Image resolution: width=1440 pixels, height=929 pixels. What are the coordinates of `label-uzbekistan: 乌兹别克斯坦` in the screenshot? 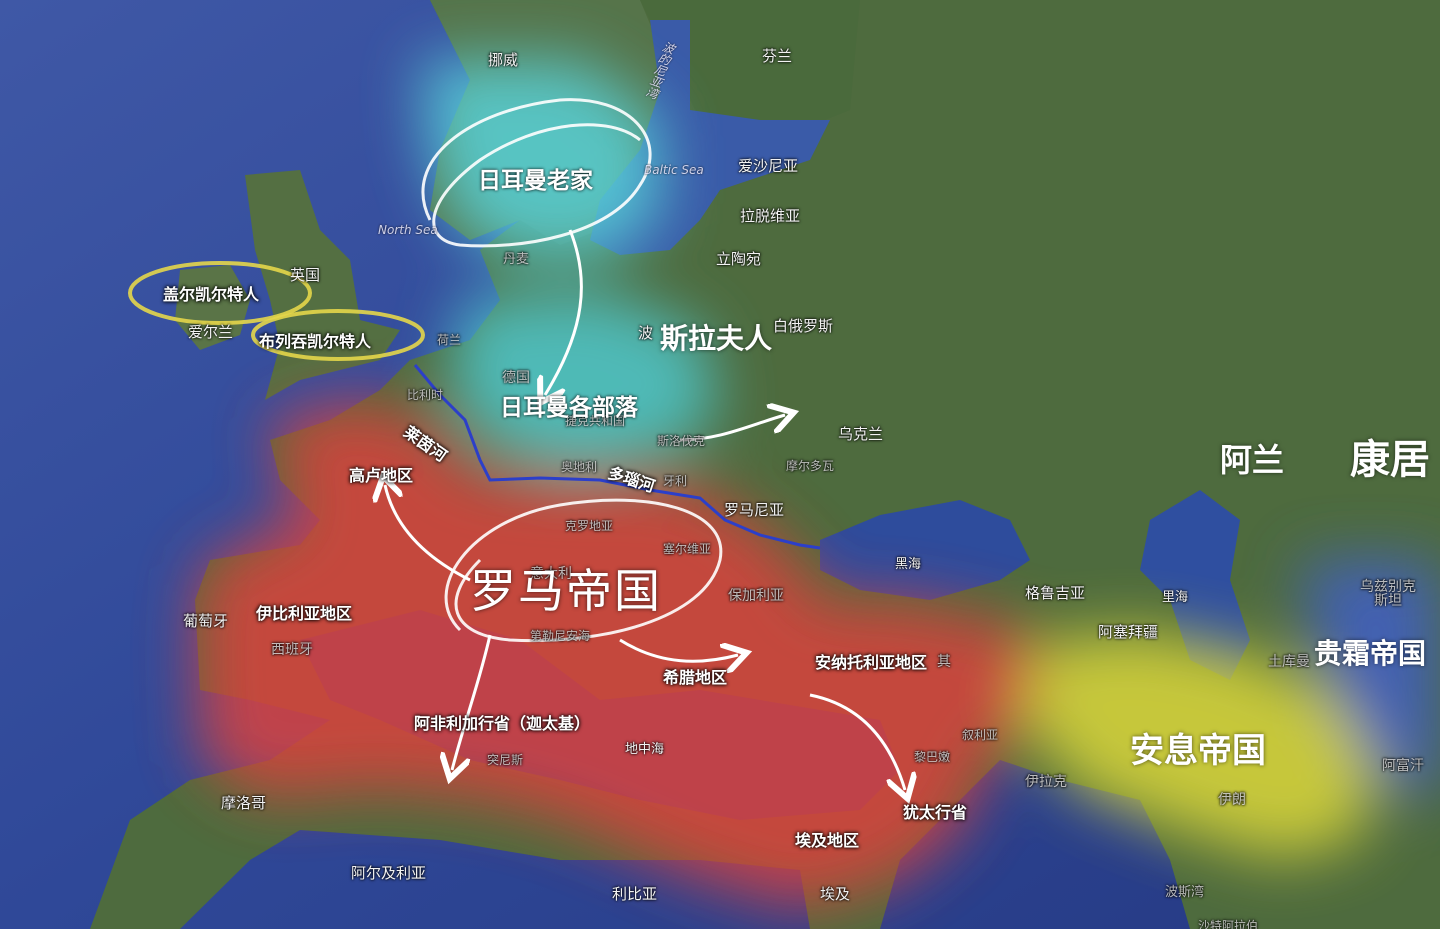 It's located at (1388, 594).